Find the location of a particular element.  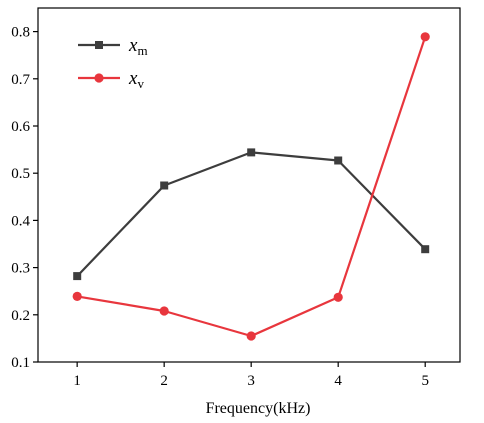

legend-entry-xv: xv is located at coordinates (111, 79).